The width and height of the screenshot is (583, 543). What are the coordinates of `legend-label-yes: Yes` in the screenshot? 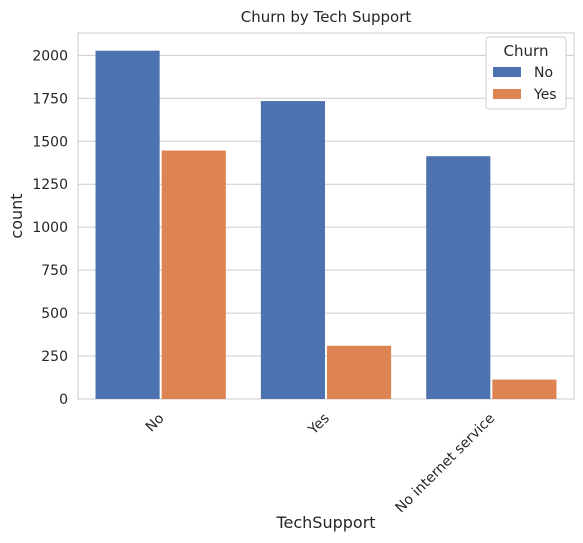 It's located at (545, 95).